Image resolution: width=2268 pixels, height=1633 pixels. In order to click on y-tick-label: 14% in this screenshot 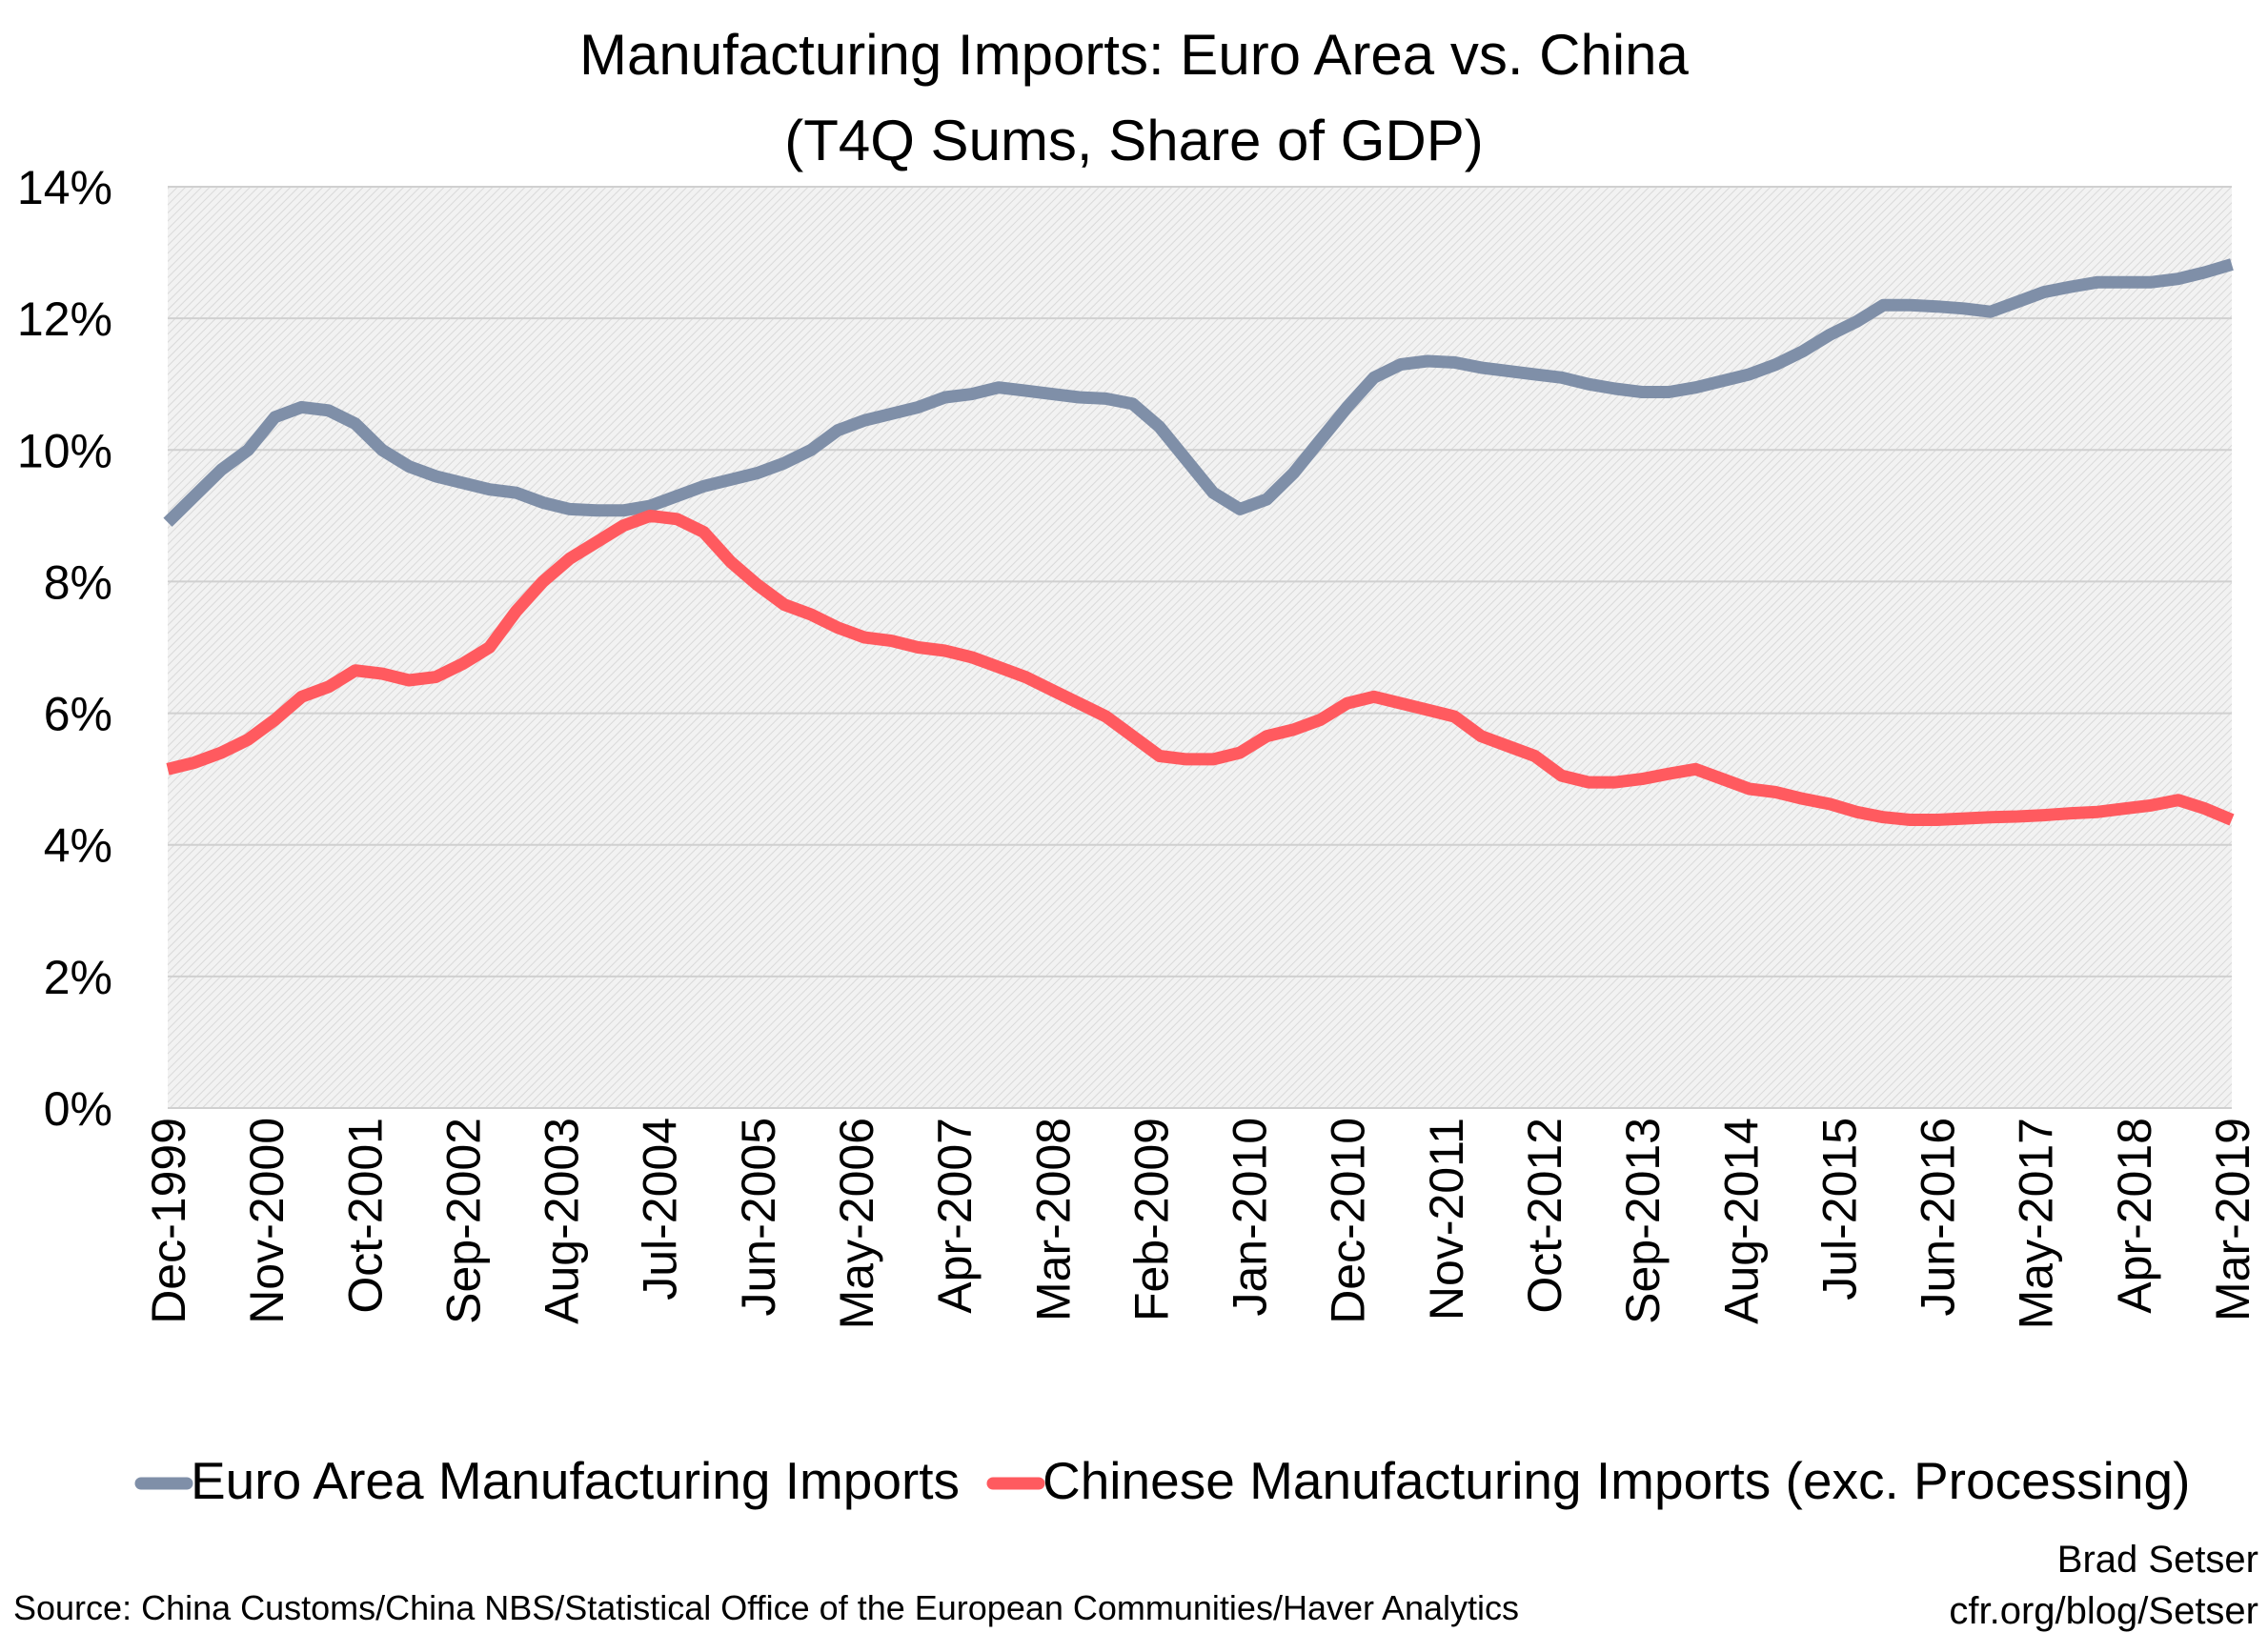, I will do `click(64, 187)`.